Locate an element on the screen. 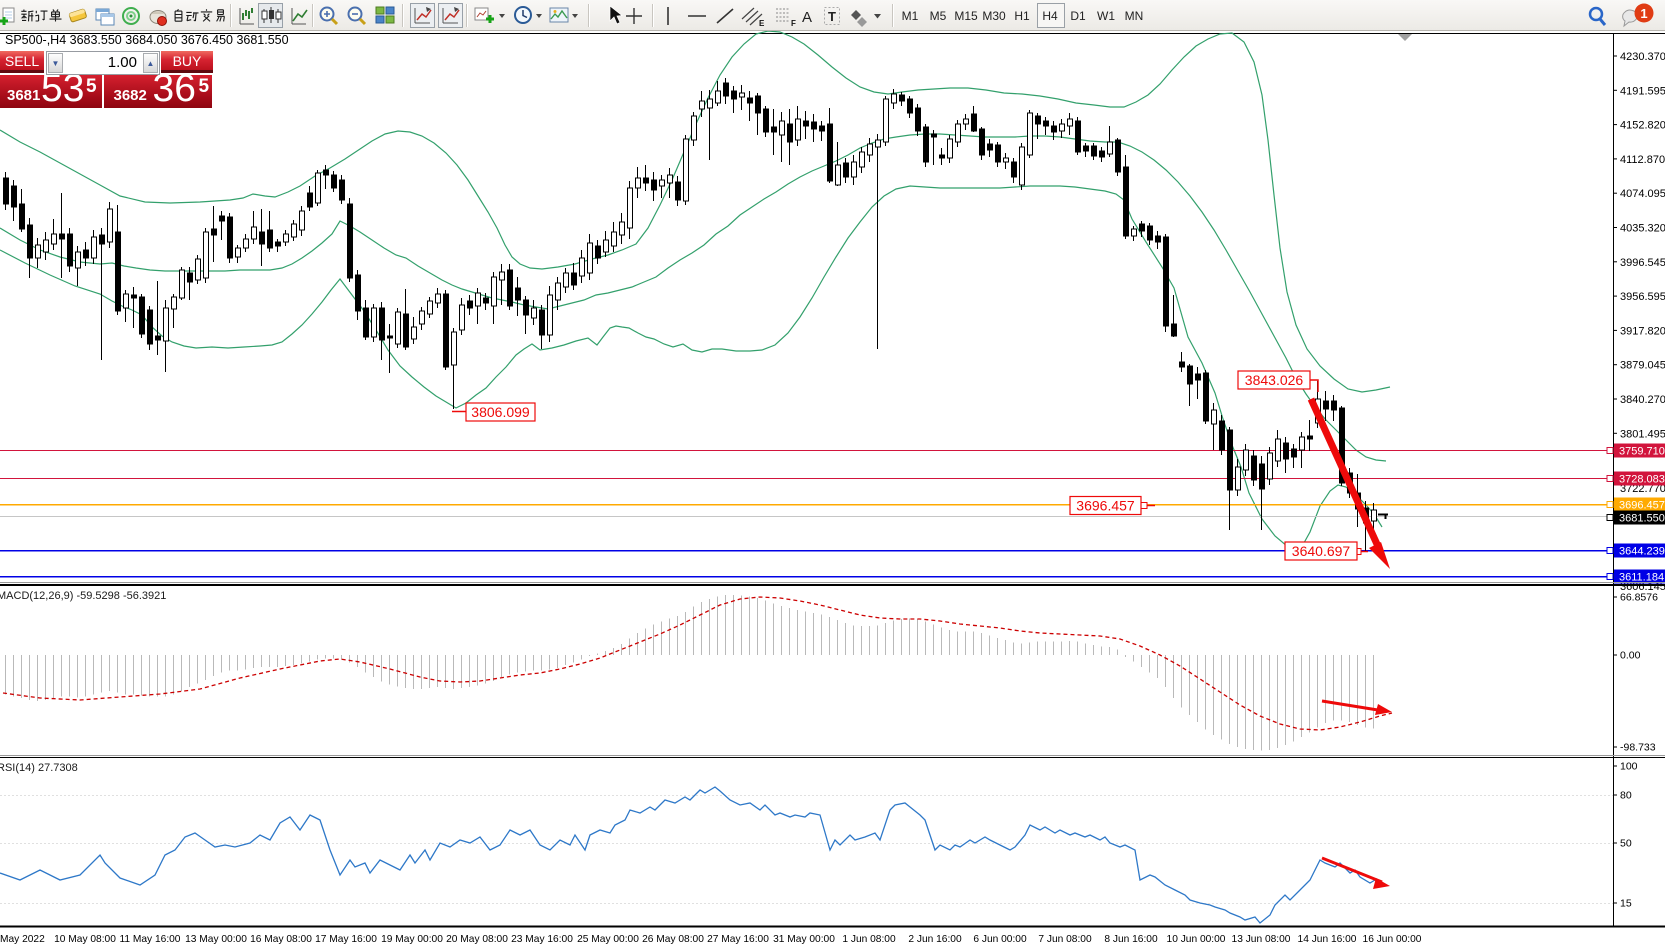 This screenshot has height=945, width=1665. svg-text: 80 is located at coordinates (1626, 796).